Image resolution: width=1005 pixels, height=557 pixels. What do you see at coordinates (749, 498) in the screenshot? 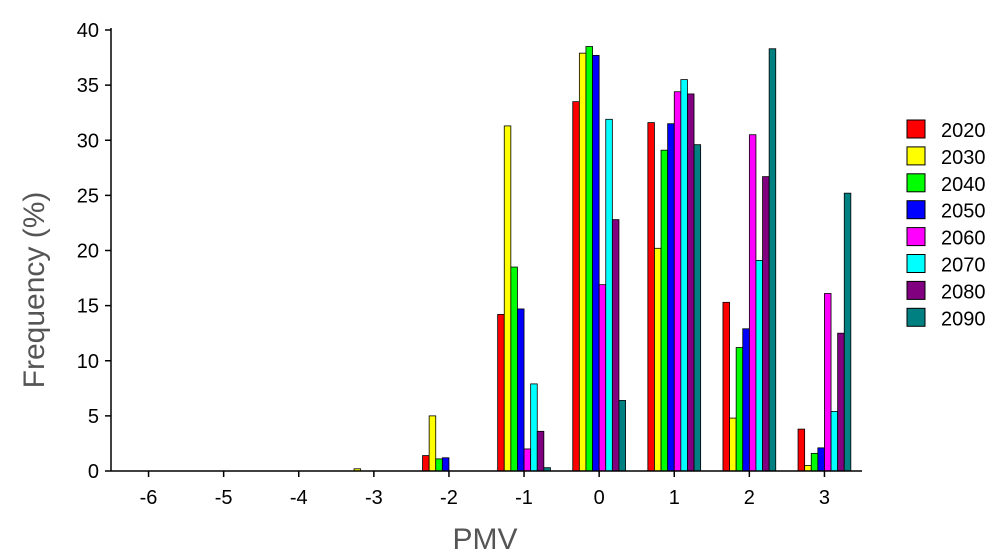
I see `x-tick-label: 2` at bounding box center [749, 498].